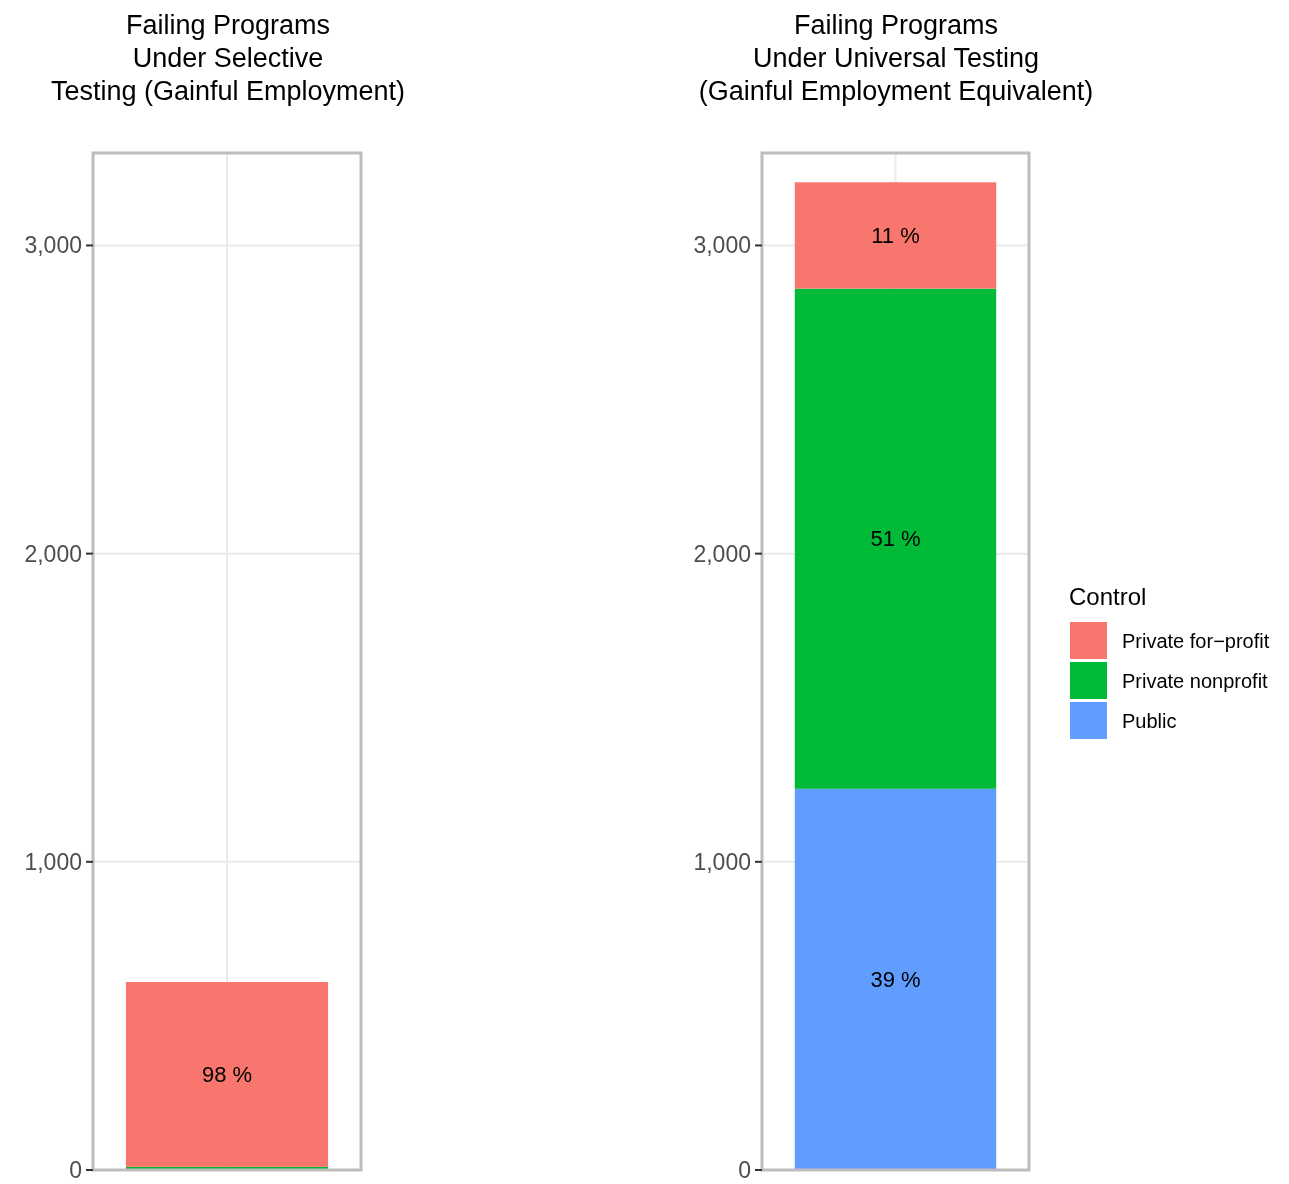 This screenshot has height=1184, width=1289. I want to click on annotation: 11 %, so click(895, 235).